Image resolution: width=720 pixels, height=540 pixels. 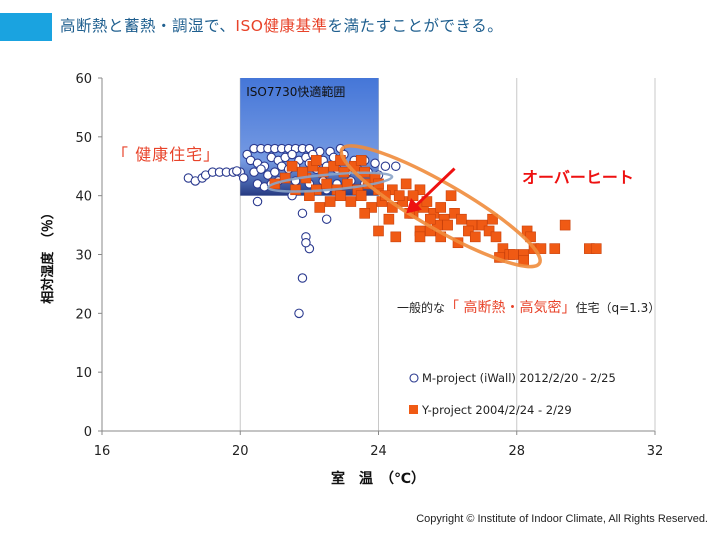 I want to click on title-part-1: 高断熱と蓄熱・調湿で、, so click(x=148, y=26).